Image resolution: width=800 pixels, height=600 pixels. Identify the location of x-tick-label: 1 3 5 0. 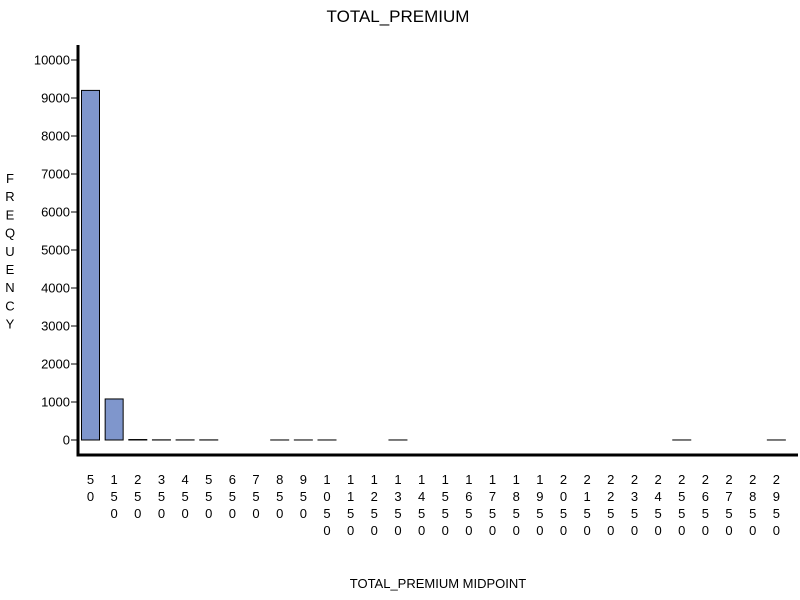
(397, 505).